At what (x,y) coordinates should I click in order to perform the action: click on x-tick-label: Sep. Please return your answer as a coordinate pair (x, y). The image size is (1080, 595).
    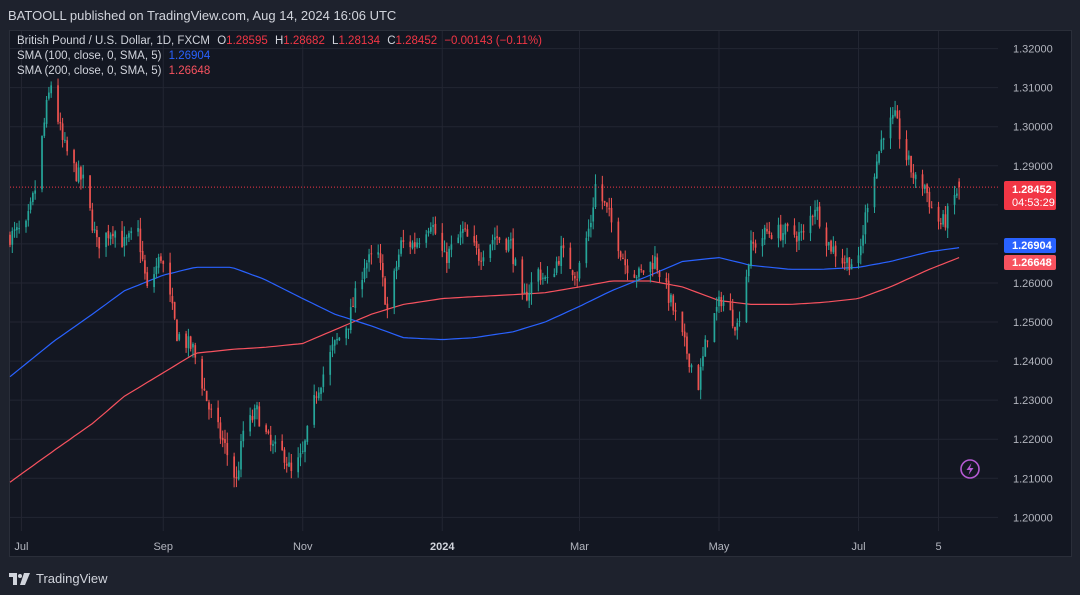
    Looking at the image, I should click on (163, 547).